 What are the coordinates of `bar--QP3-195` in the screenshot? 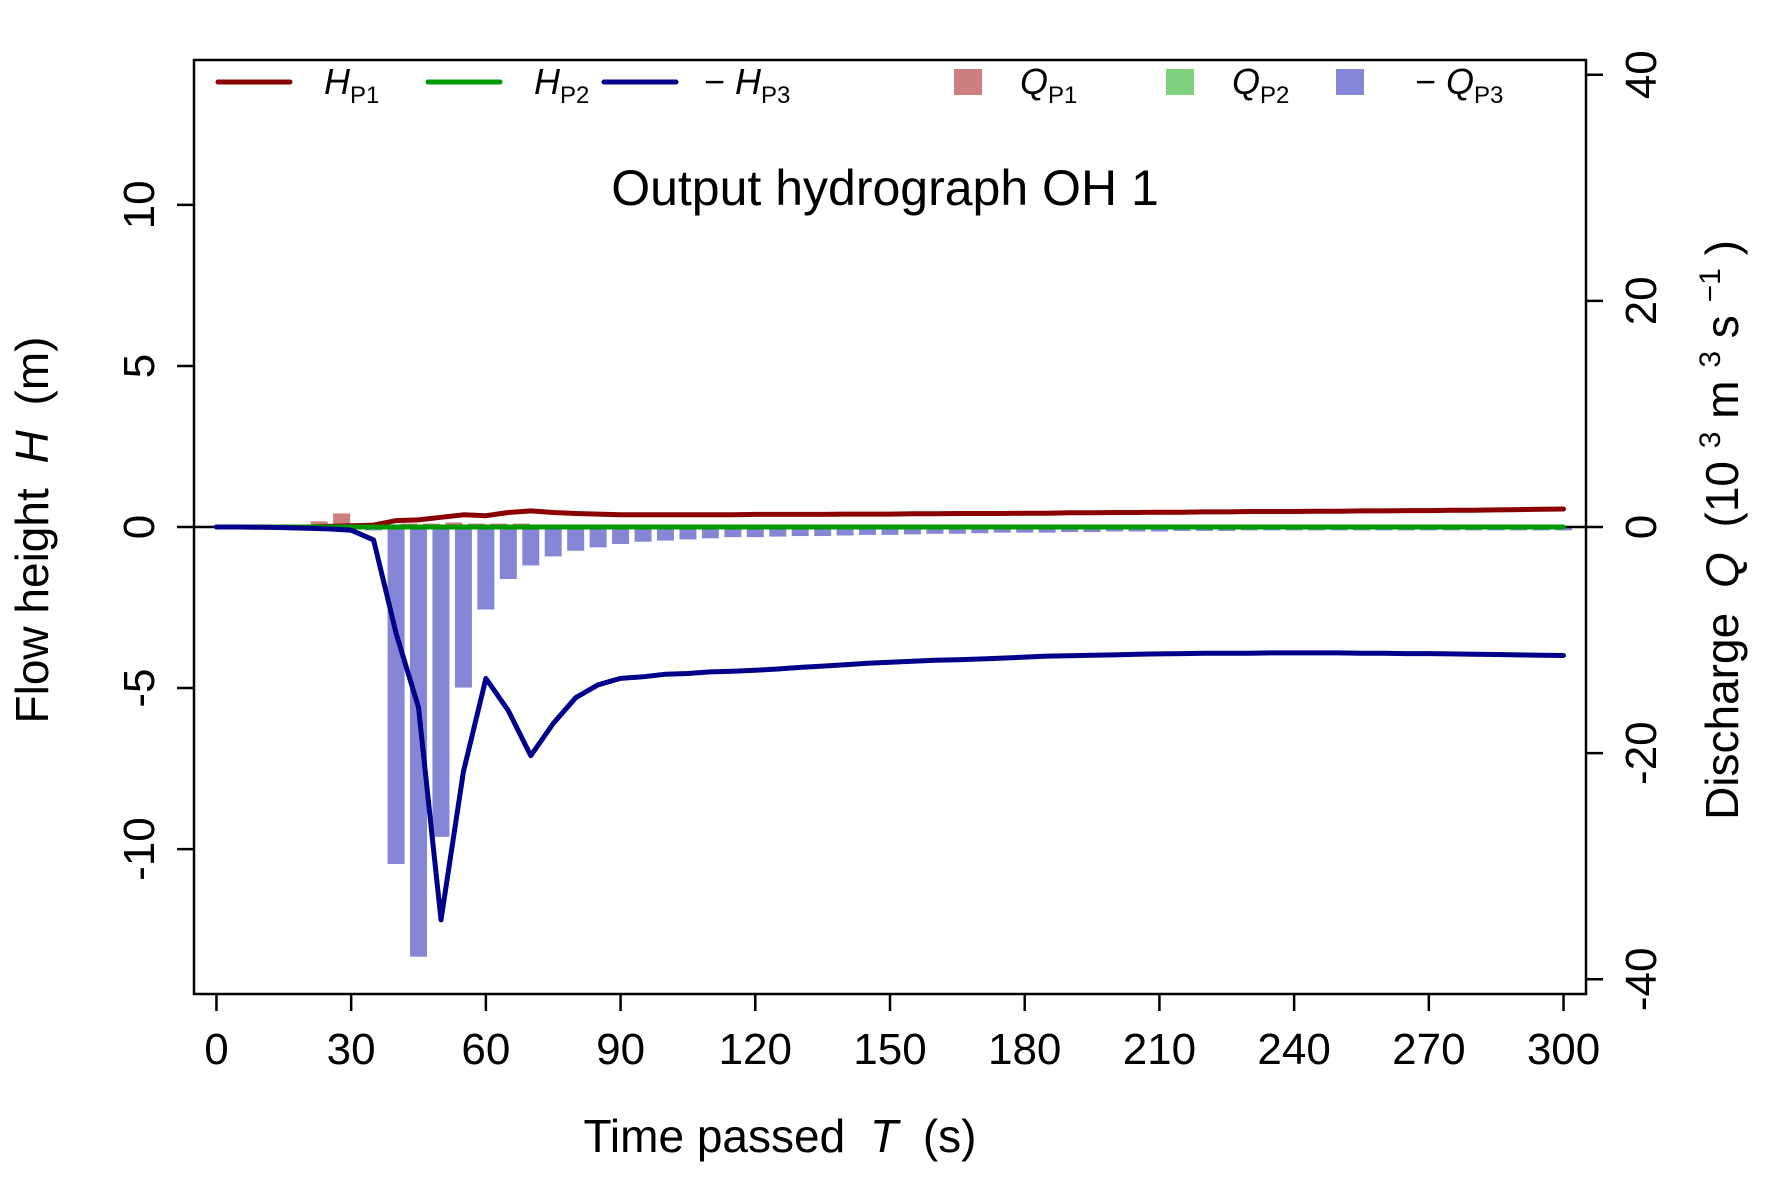 It's located at (1092, 530).